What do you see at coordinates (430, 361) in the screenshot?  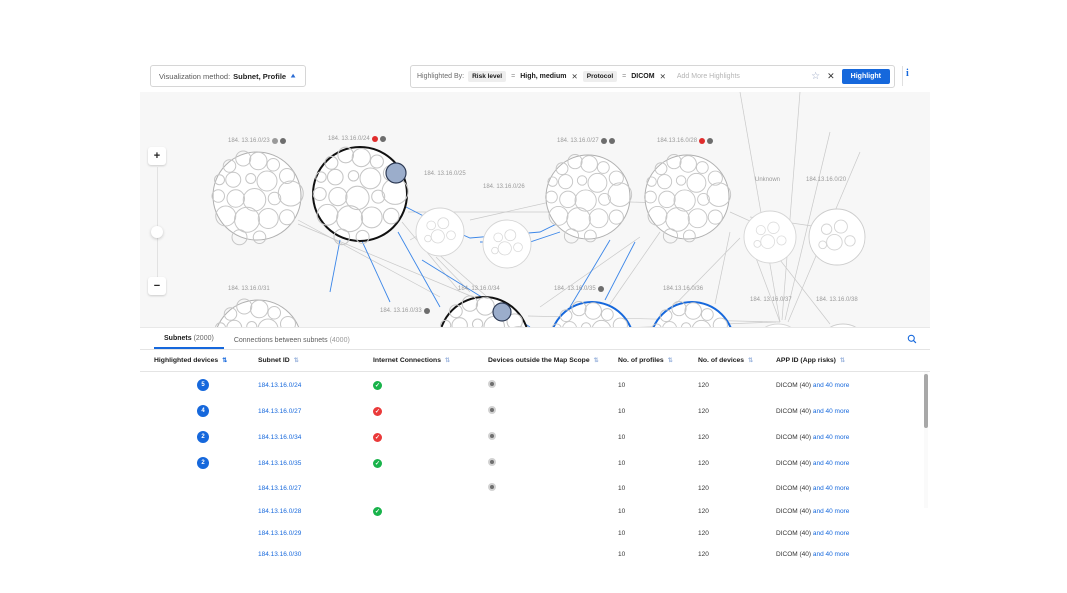 I see `col-internet-connections: Internet Connections ⇅` at bounding box center [430, 361].